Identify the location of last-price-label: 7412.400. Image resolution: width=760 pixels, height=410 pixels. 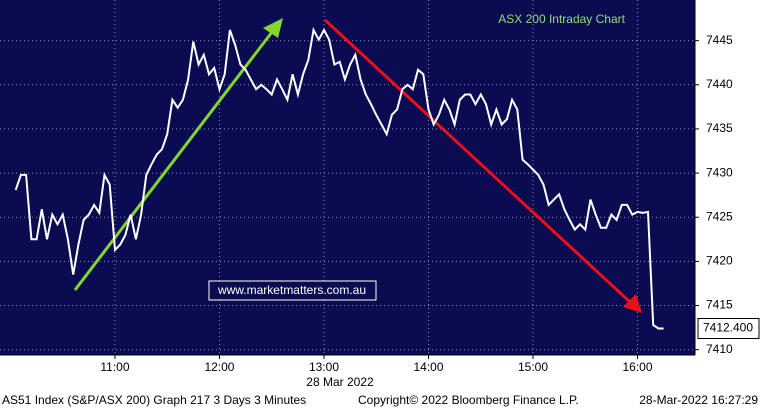
(728, 328).